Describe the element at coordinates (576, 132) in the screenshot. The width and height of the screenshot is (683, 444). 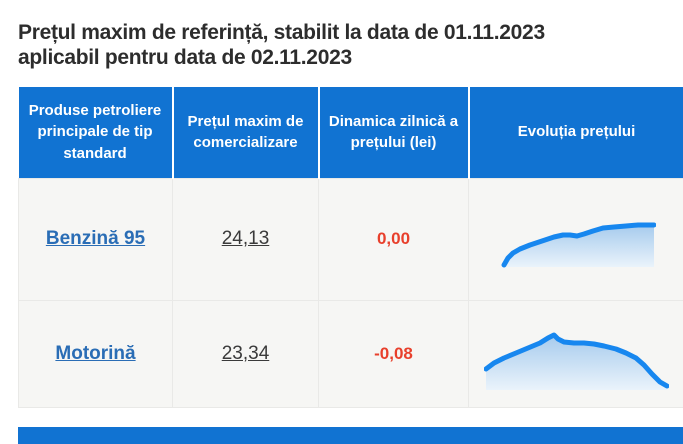
I see `header-price-evolution: Evoluția prețului` at that location.